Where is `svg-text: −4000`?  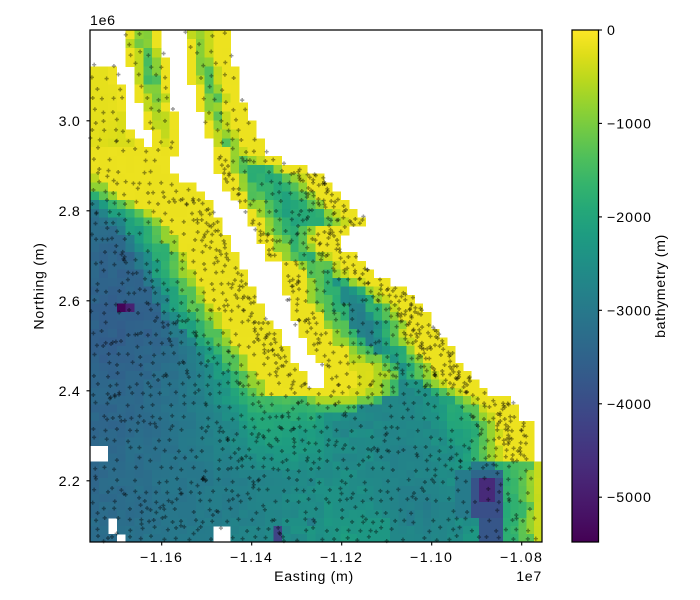
svg-text: −4000 is located at coordinates (629, 405).